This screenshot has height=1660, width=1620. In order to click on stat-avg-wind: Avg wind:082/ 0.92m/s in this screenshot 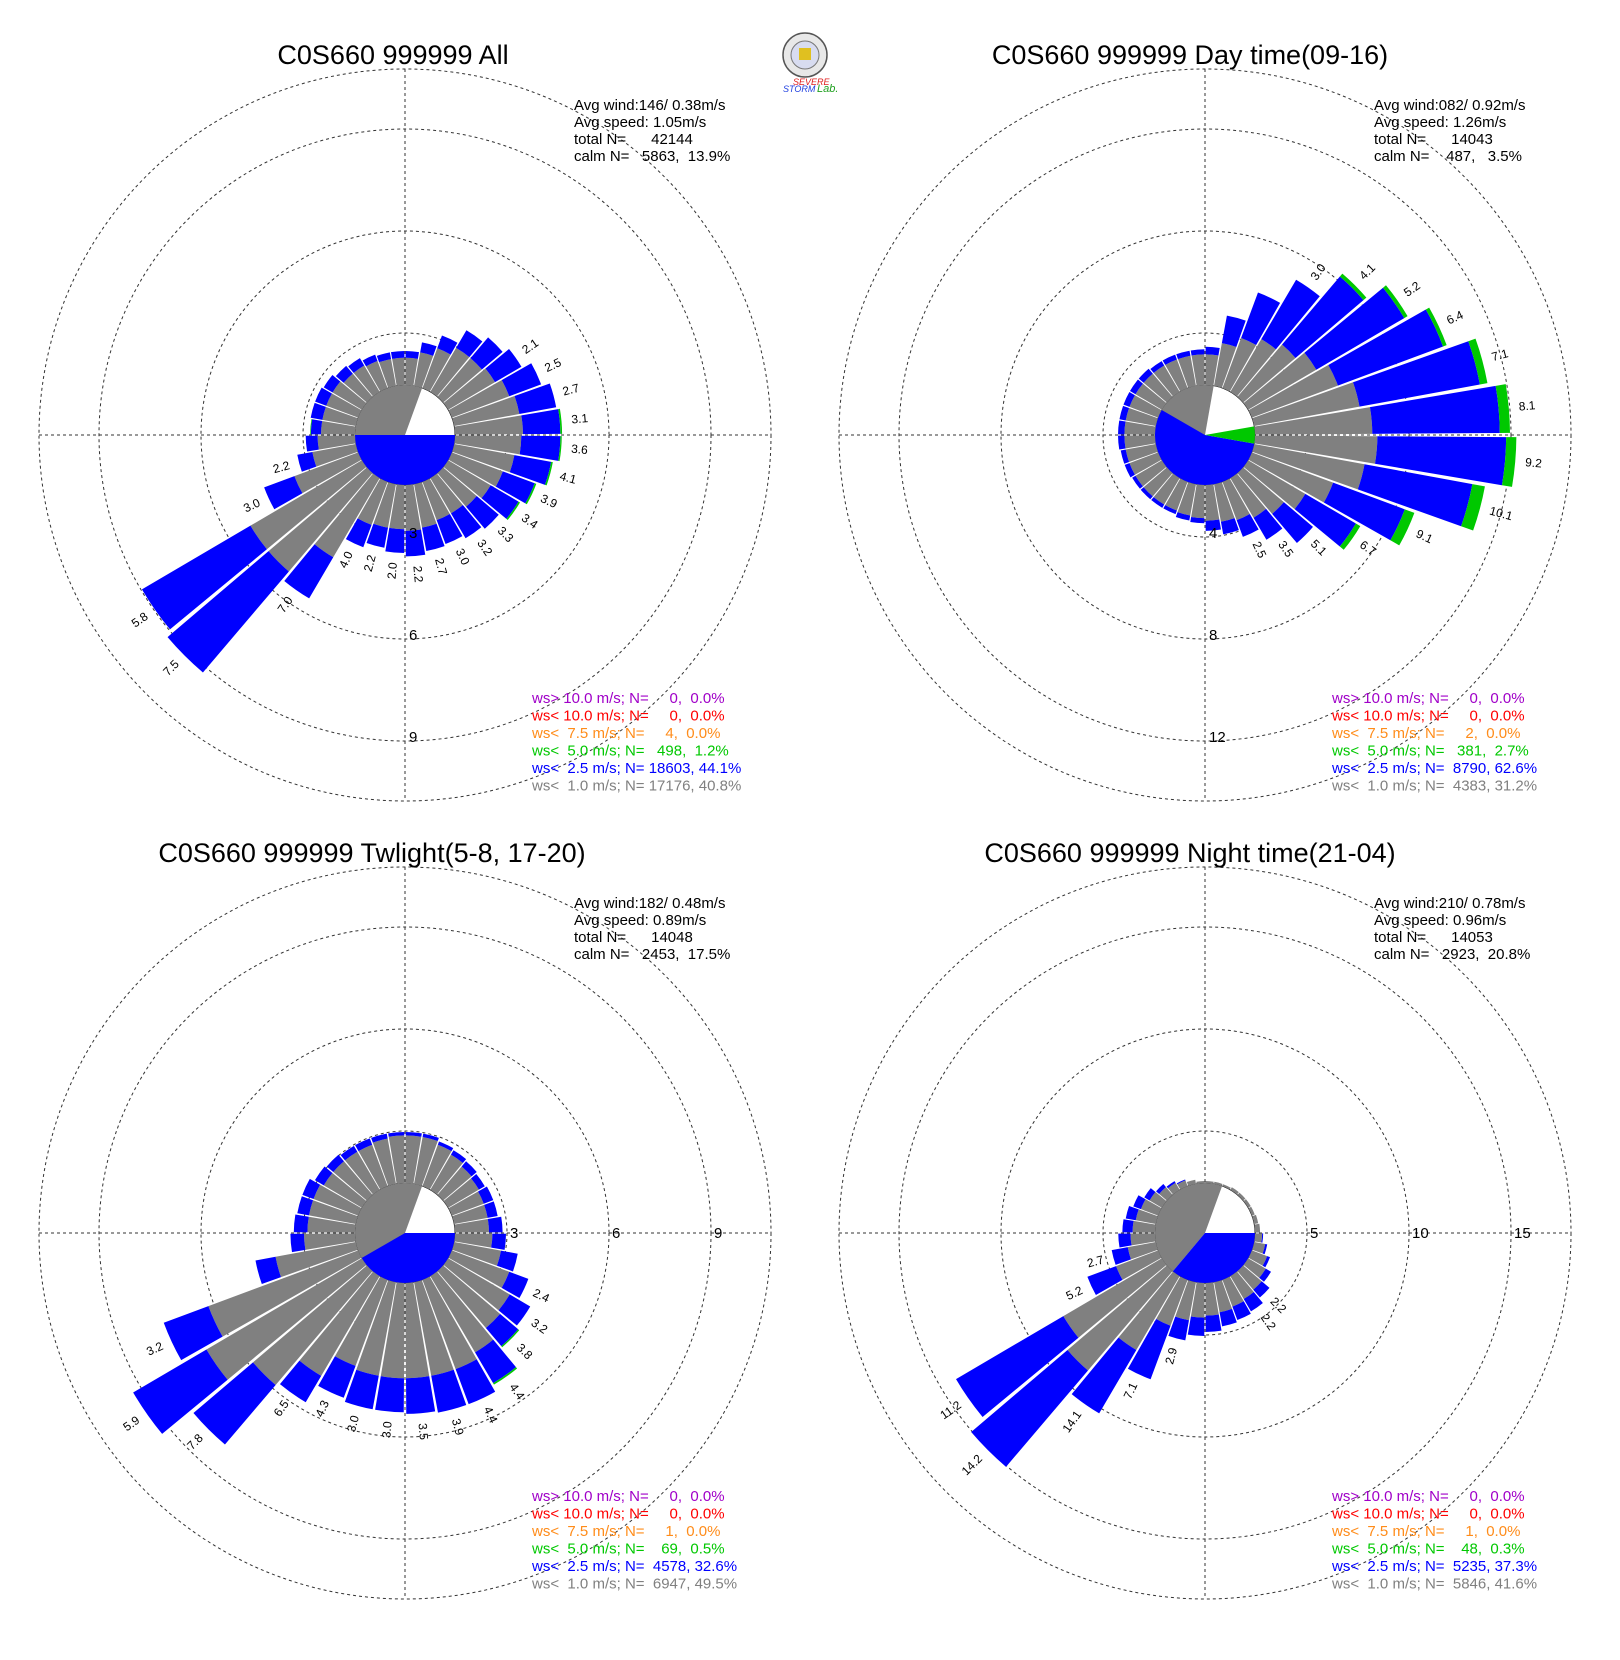, I will do `click(1449, 105)`.